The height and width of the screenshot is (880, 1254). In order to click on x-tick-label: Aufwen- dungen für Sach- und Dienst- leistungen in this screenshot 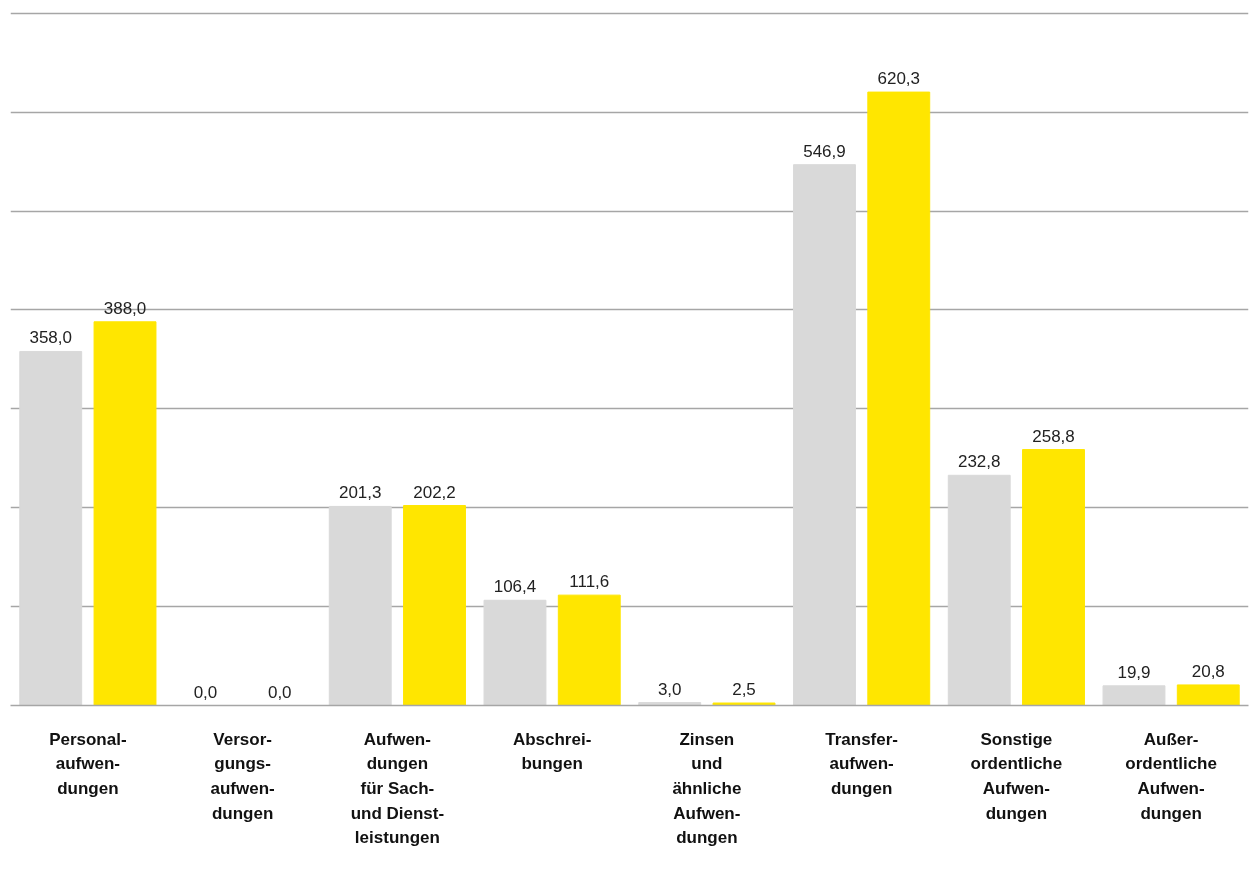, I will do `click(397, 788)`.